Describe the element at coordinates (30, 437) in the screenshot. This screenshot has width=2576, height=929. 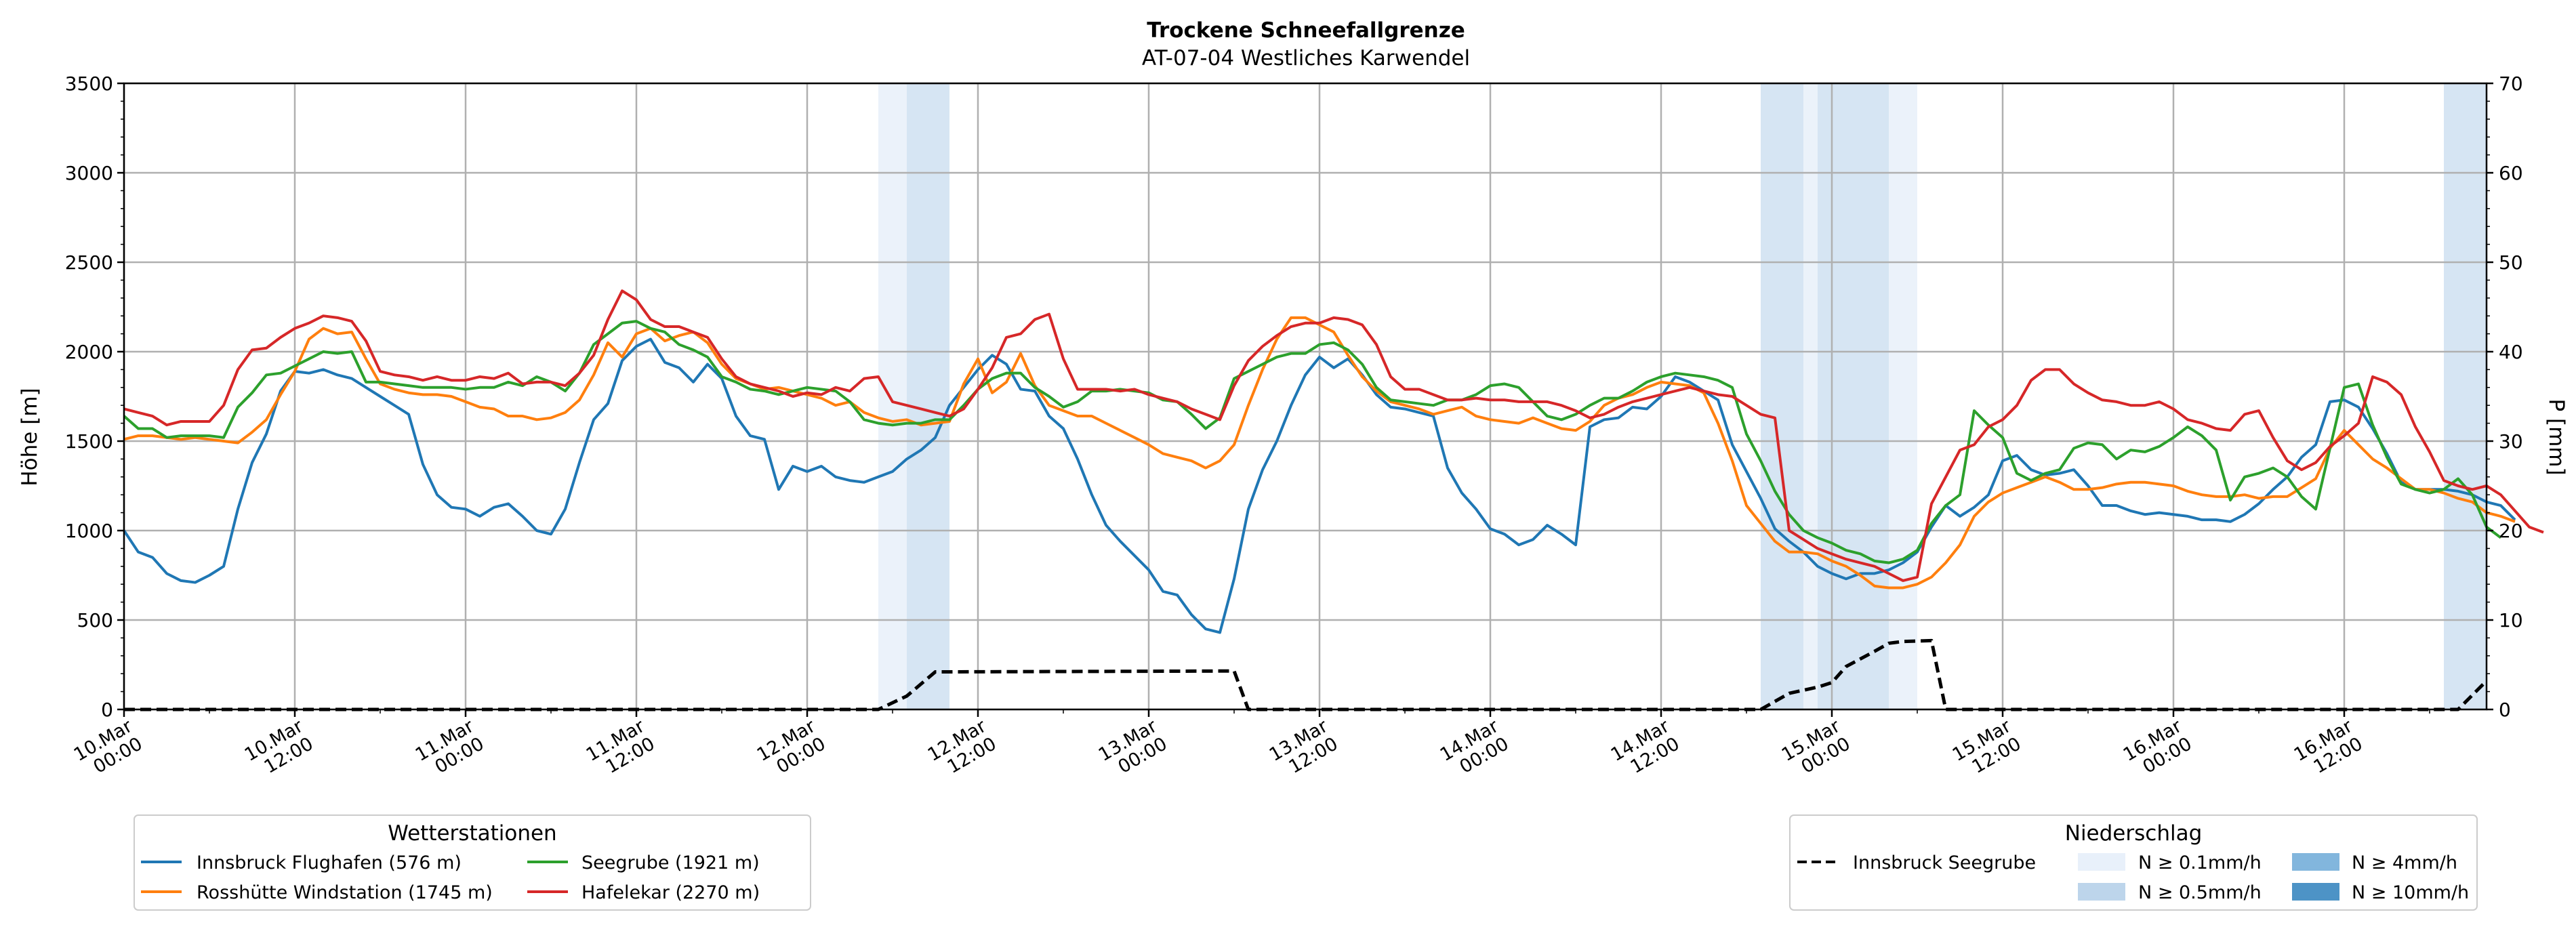
I see `y-axis-left-label: Höhe [m]` at that location.